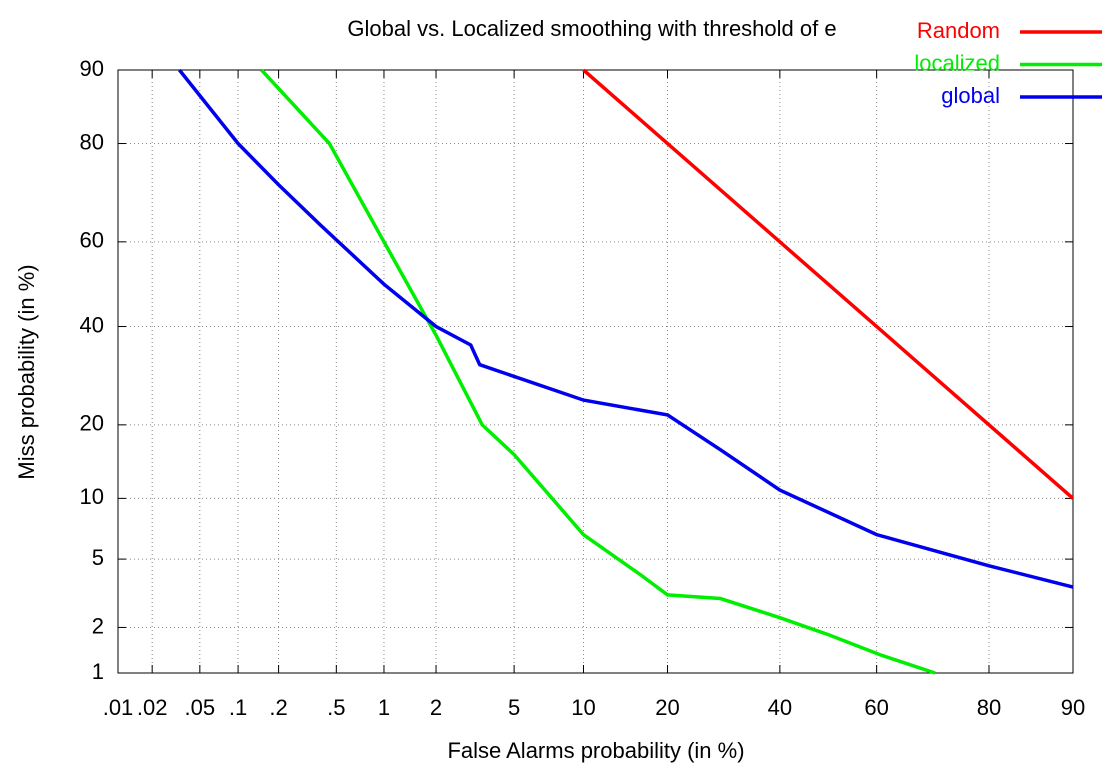 The width and height of the screenshot is (1106, 773). What do you see at coordinates (200, 707) in the screenshot?
I see `x-tick-label: .05` at bounding box center [200, 707].